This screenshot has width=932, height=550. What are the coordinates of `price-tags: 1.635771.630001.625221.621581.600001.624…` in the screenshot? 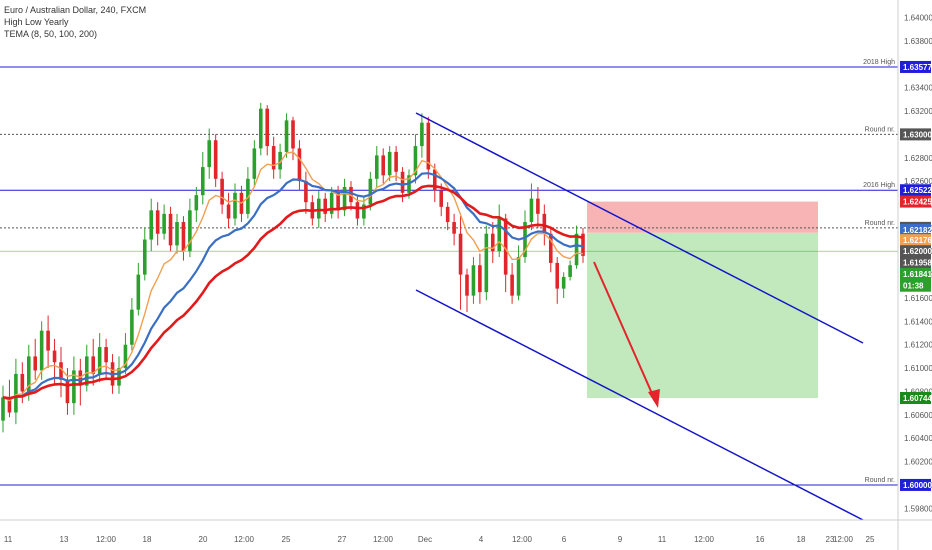 It's located at (916, 275).